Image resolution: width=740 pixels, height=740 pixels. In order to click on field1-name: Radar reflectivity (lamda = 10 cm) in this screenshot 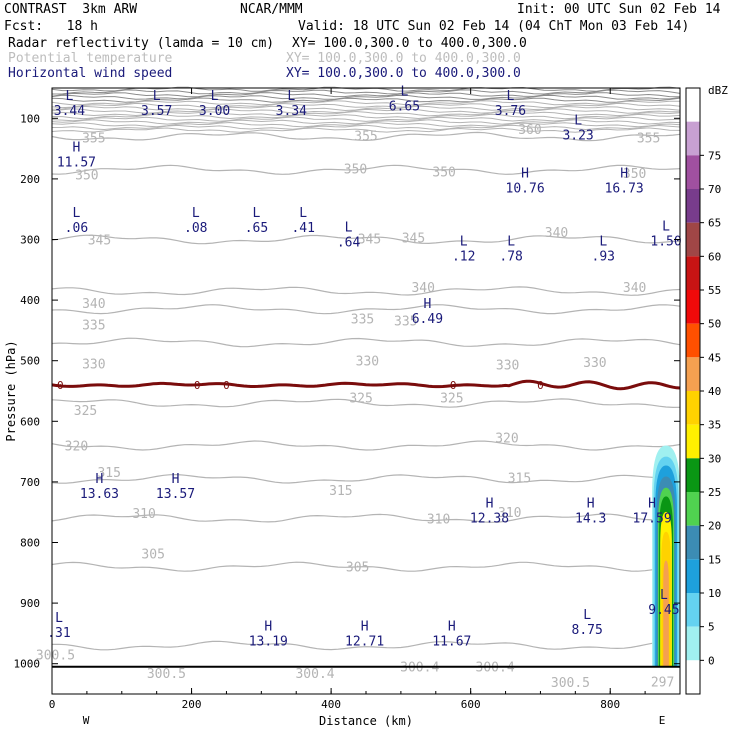, I will do `click(141, 43)`.